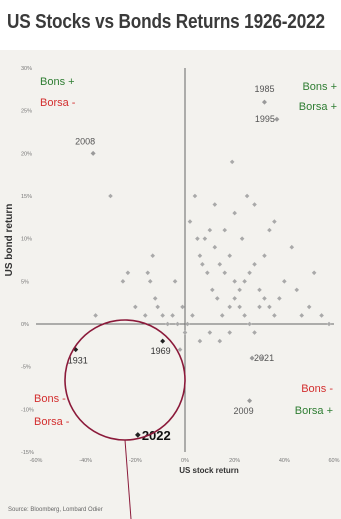  I want to click on x-tick-label: -40%, so click(85, 461).